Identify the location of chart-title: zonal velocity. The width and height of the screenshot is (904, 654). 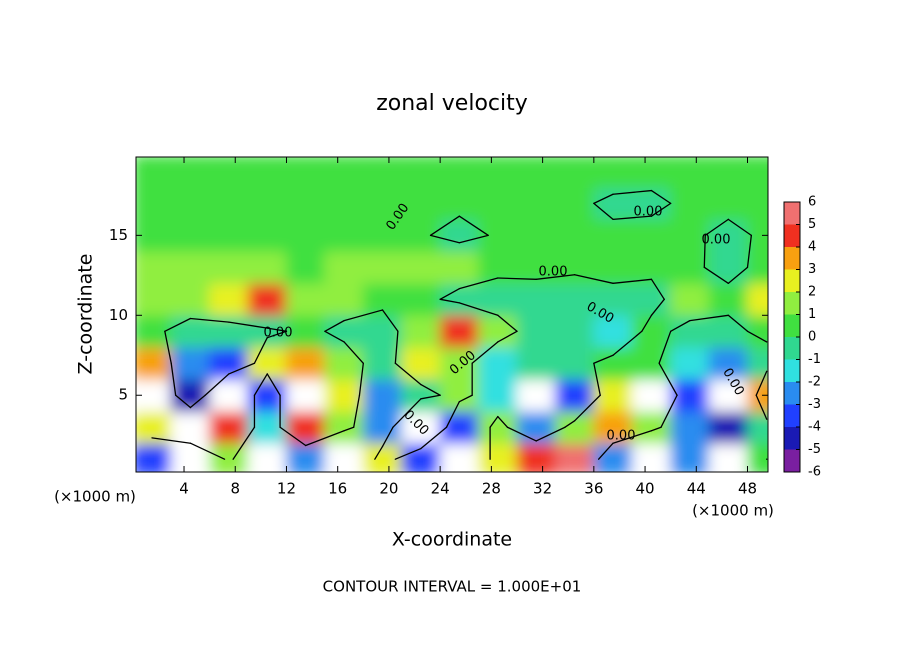
(452, 103).